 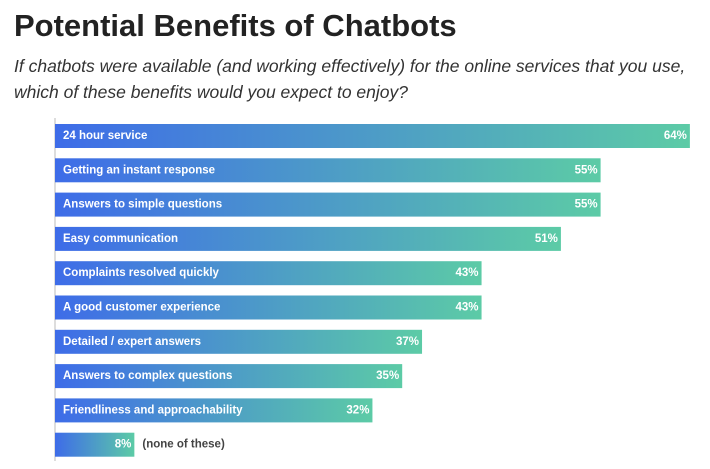 I want to click on value-label: 51%, so click(x=546, y=239).